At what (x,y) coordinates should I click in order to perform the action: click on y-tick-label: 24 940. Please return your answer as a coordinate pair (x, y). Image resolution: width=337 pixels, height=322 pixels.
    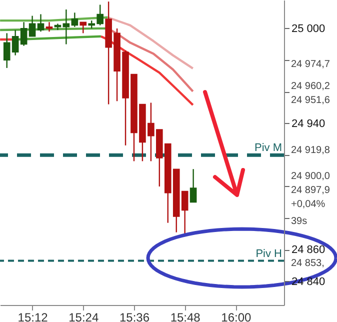
    Looking at the image, I should click on (309, 124).